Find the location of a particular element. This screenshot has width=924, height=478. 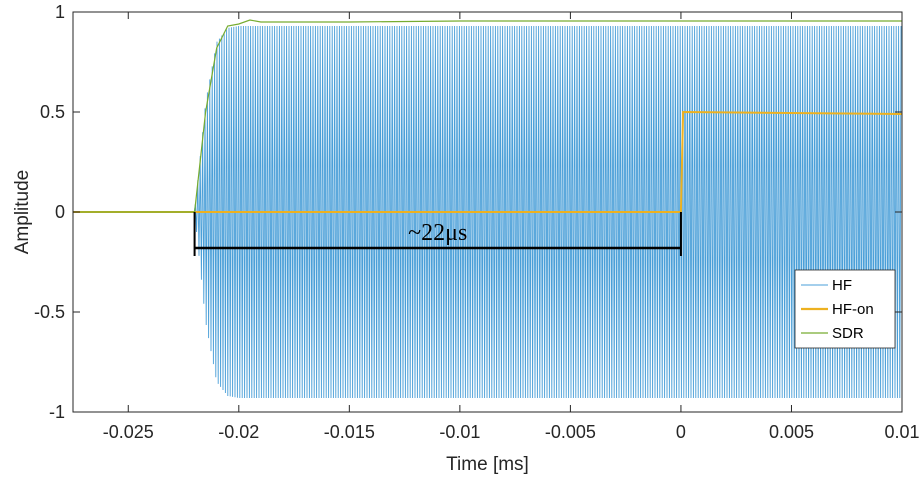

y-tick-label: 0.5 is located at coordinates (52, 112).